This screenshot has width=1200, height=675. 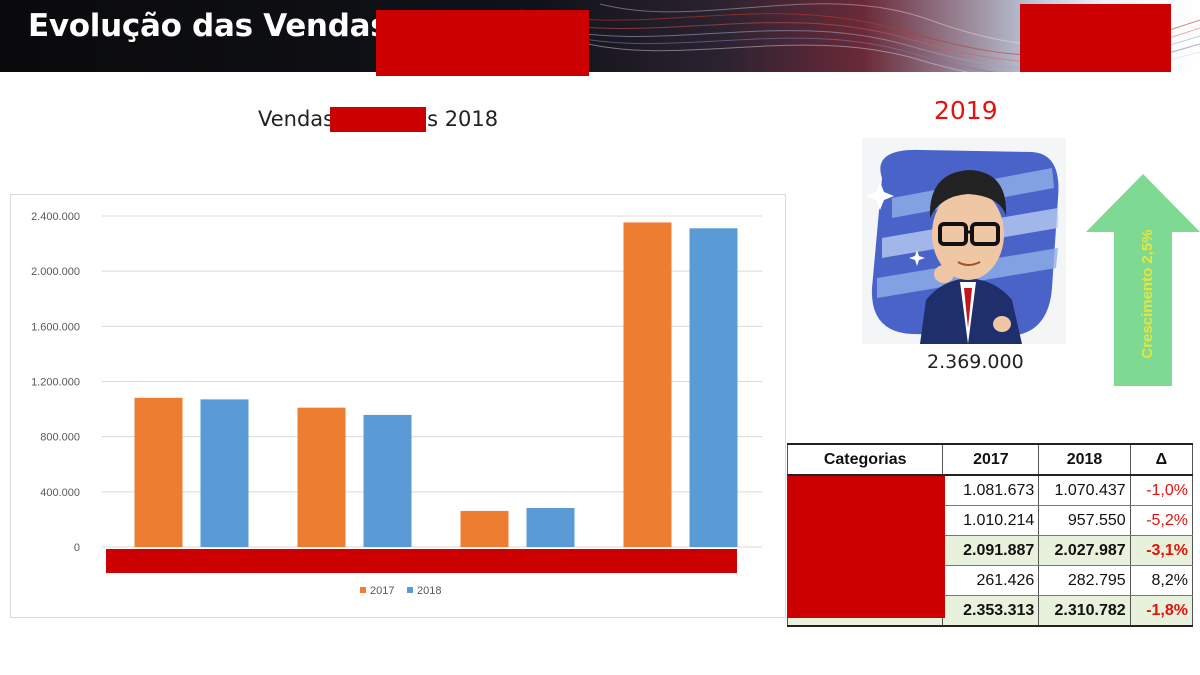 I want to click on value-2017-cell: 1.081.673, so click(x=991, y=490).